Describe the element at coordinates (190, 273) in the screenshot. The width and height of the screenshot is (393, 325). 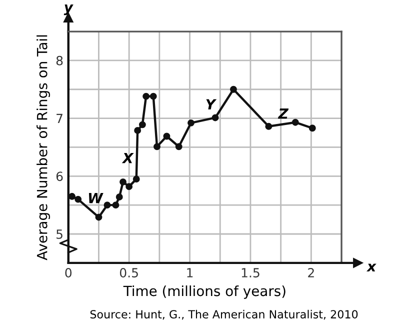
I see `x-tick-label: 1` at that location.